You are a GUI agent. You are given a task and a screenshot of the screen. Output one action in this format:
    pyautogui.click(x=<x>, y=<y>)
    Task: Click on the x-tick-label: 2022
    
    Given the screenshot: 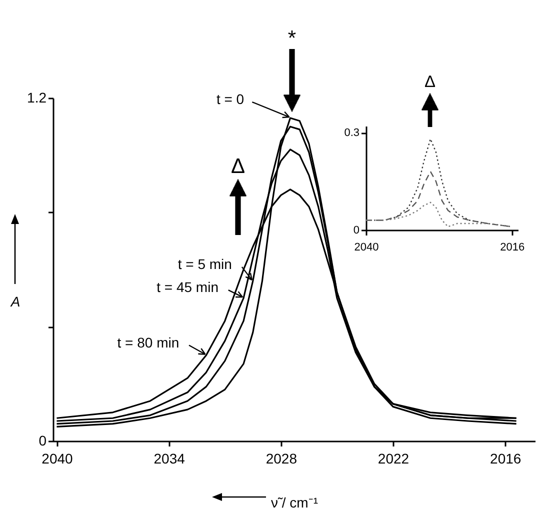 What is the action you would take?
    pyautogui.click(x=394, y=458)
    